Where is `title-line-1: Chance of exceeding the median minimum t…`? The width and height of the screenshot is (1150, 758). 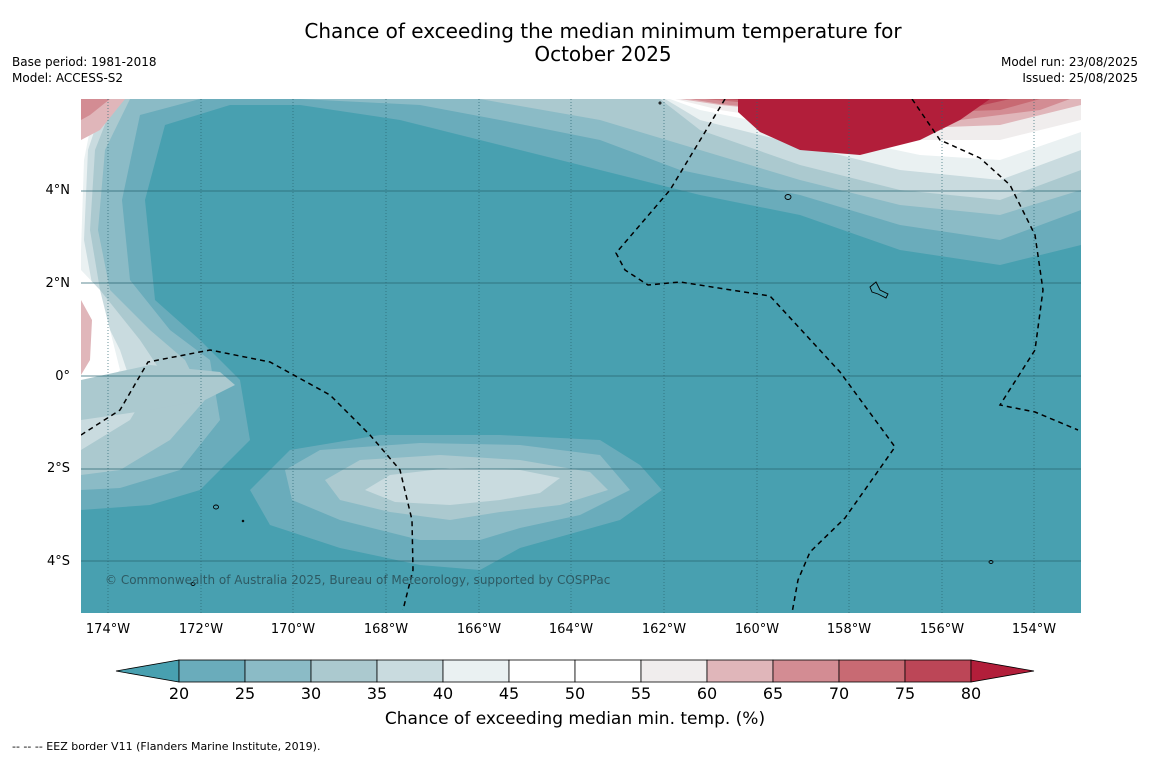 title-line-1: Chance of exceeding the median minimum t… is located at coordinates (603, 31).